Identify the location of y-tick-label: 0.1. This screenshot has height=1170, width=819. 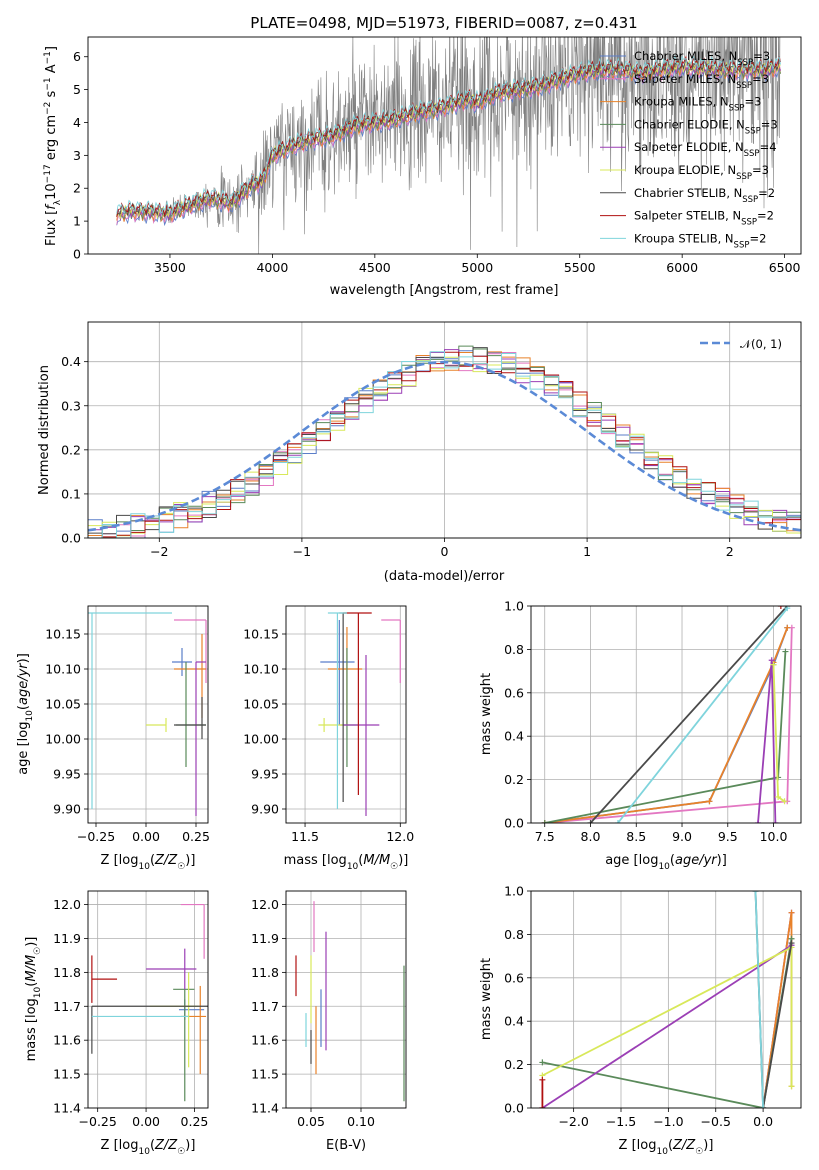
(71, 493).